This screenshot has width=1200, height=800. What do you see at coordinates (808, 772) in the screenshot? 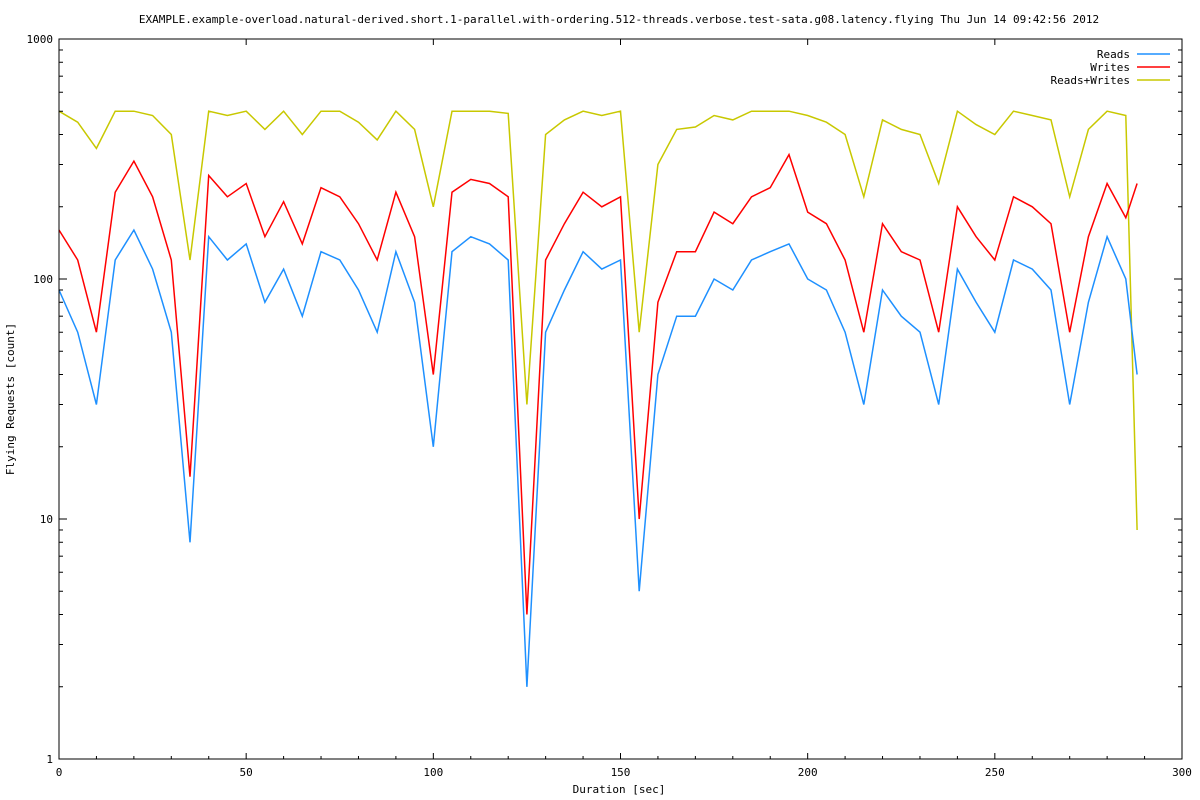
I see `x-tick-label: 200` at bounding box center [808, 772].